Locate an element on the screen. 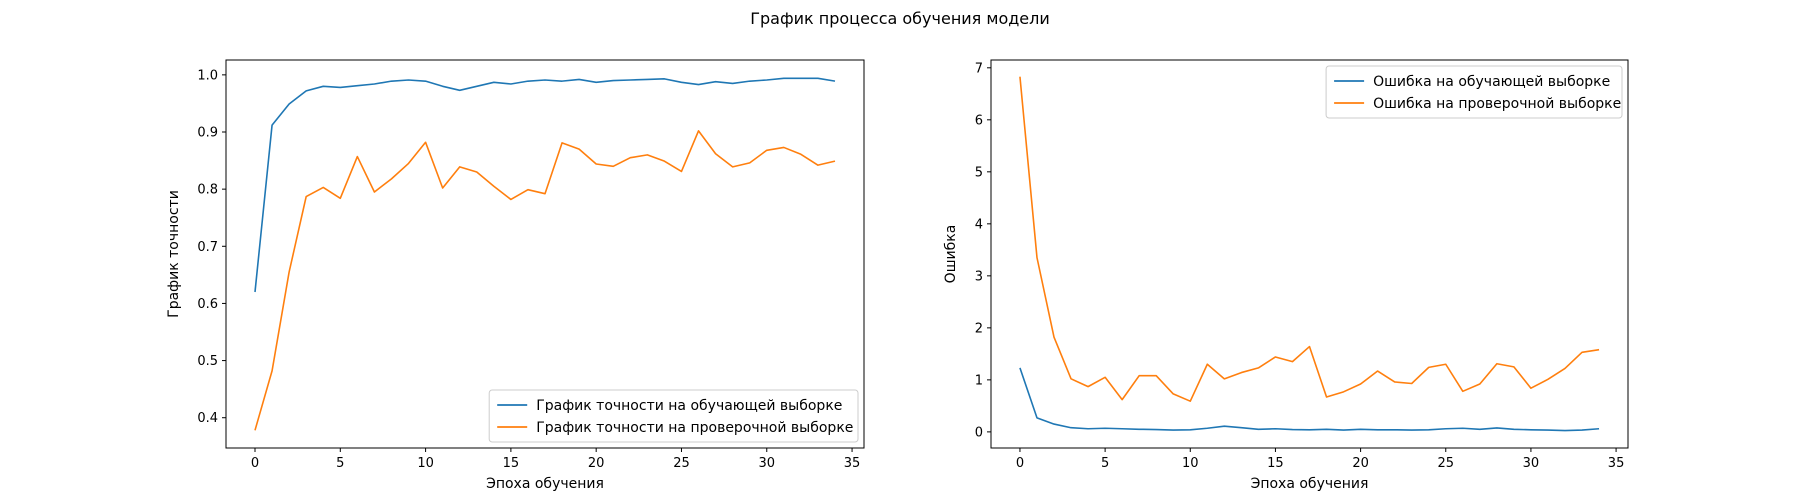 This screenshot has width=1800, height=500. y-axis-label: График точности is located at coordinates (174, 254).